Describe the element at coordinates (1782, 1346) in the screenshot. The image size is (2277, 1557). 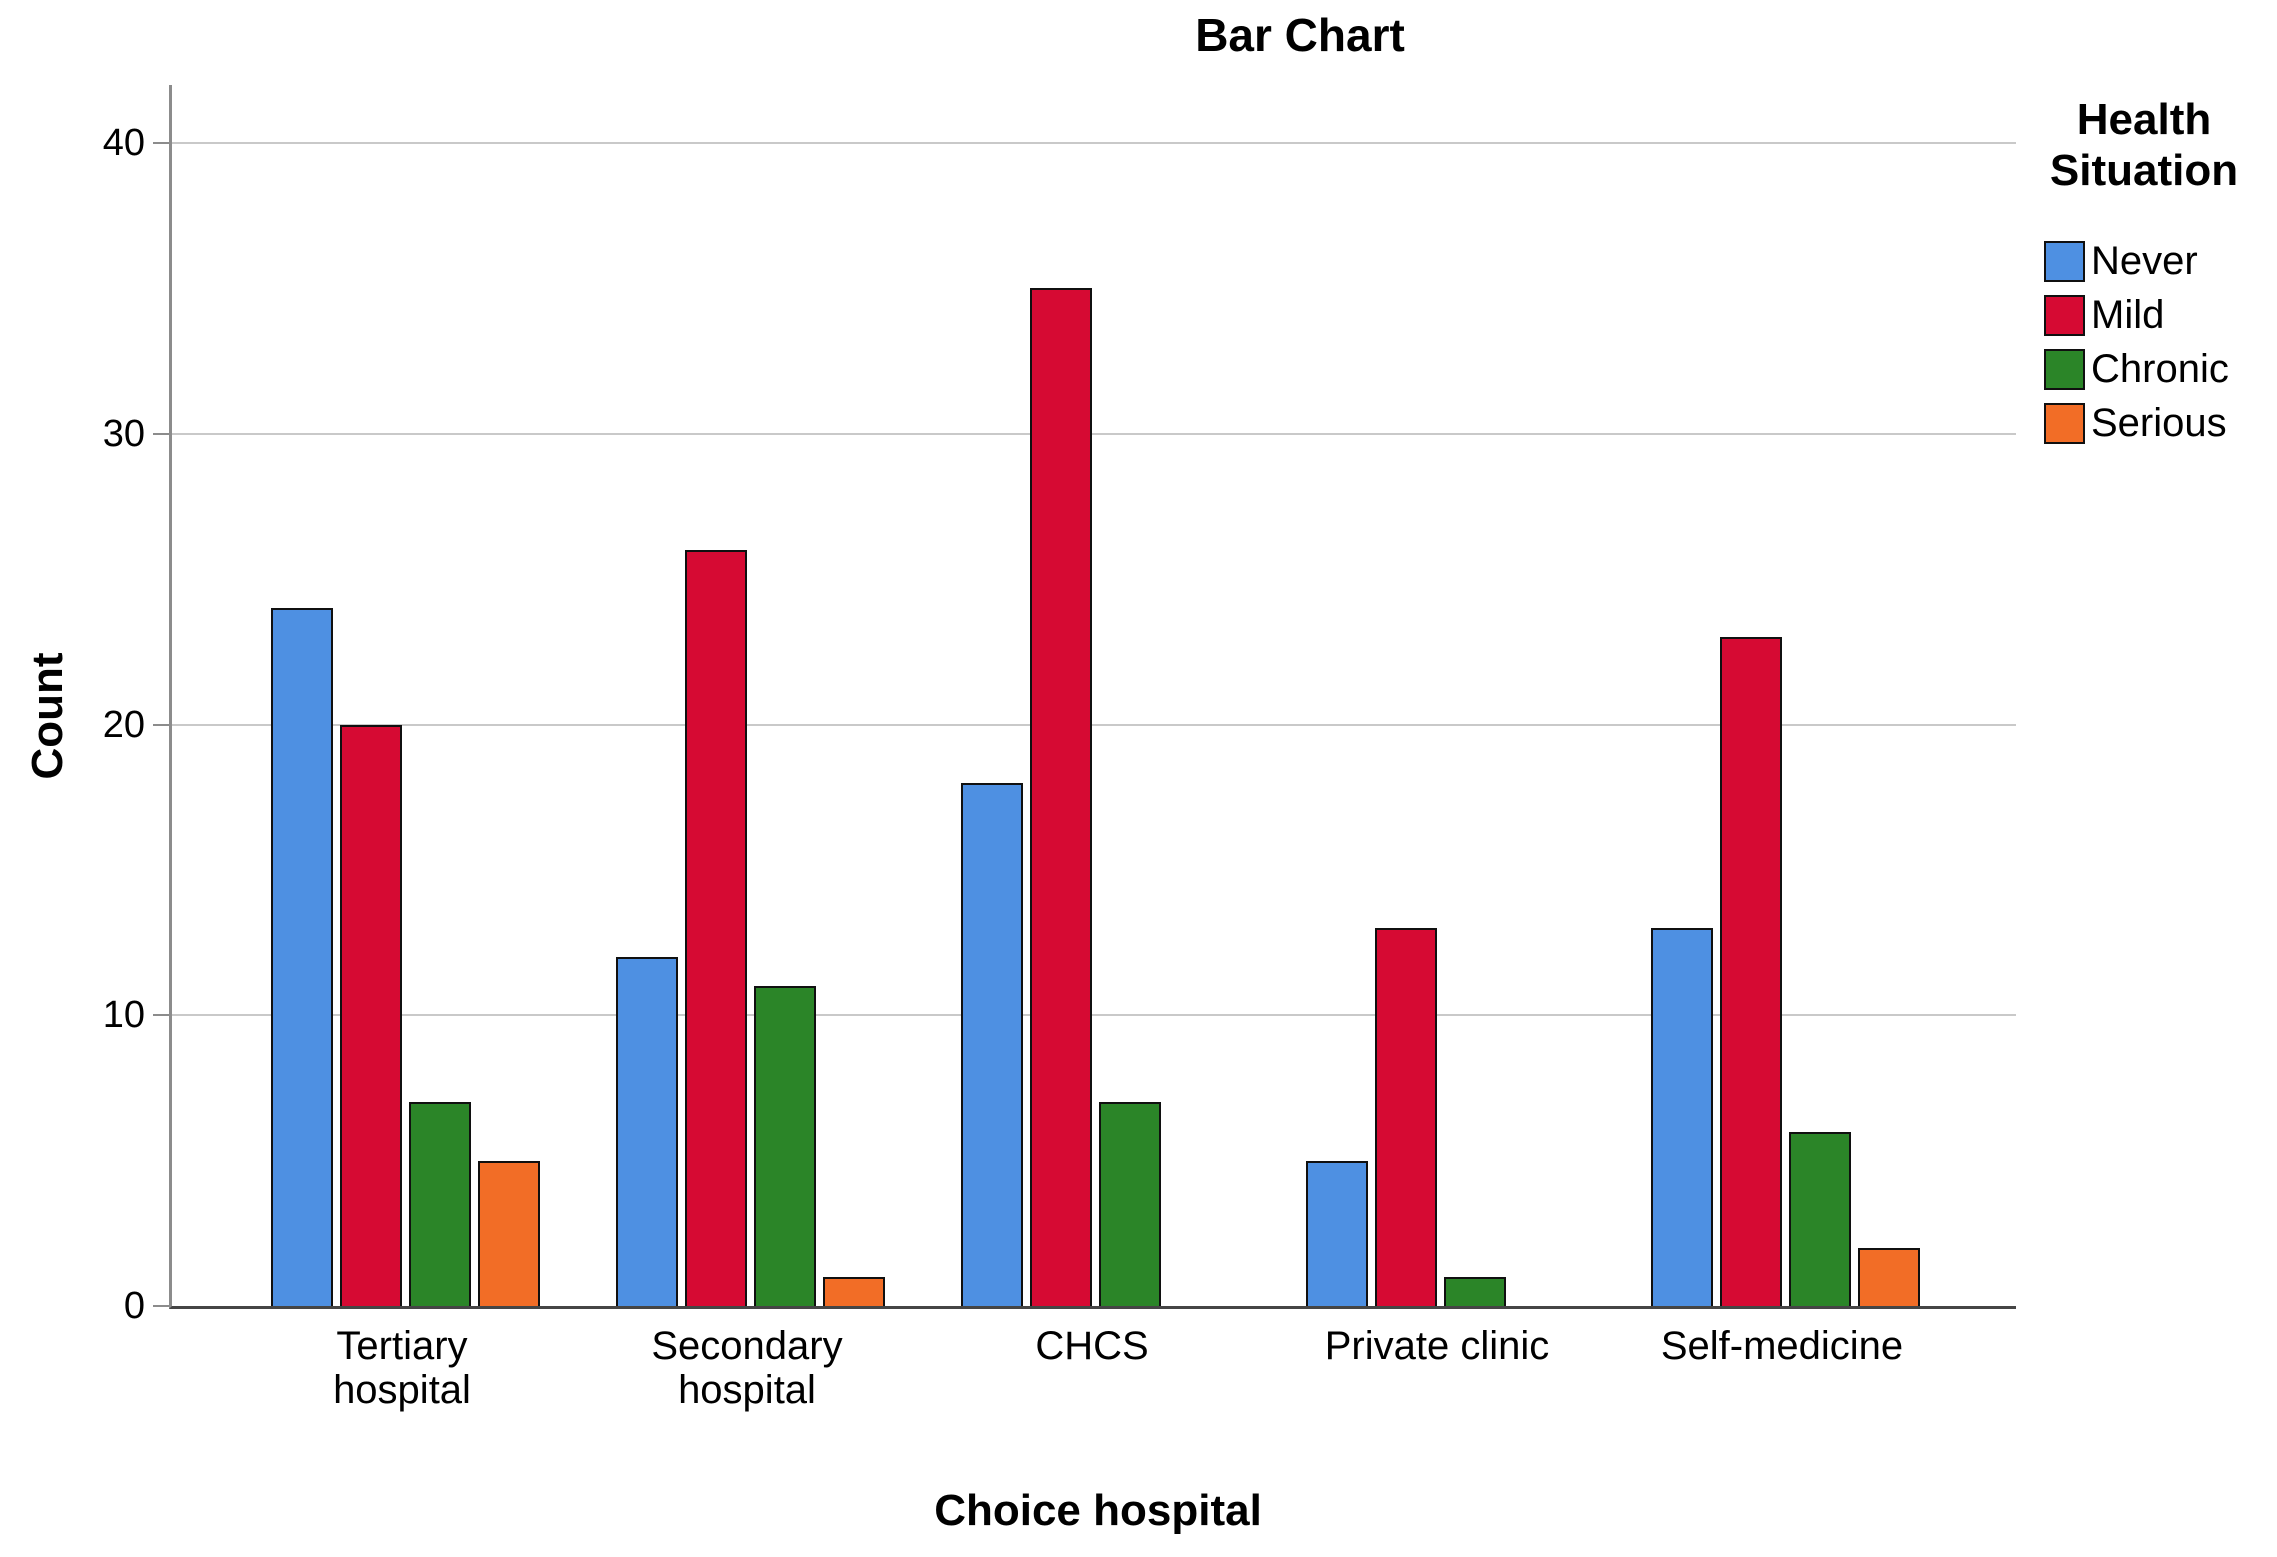
I see `x-tick-label: Self-medicine` at that location.